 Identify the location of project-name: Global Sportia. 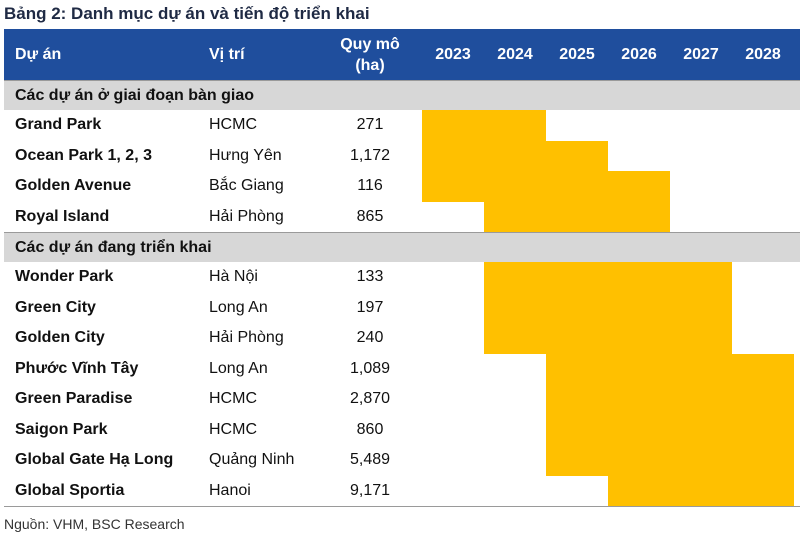
(70, 490).